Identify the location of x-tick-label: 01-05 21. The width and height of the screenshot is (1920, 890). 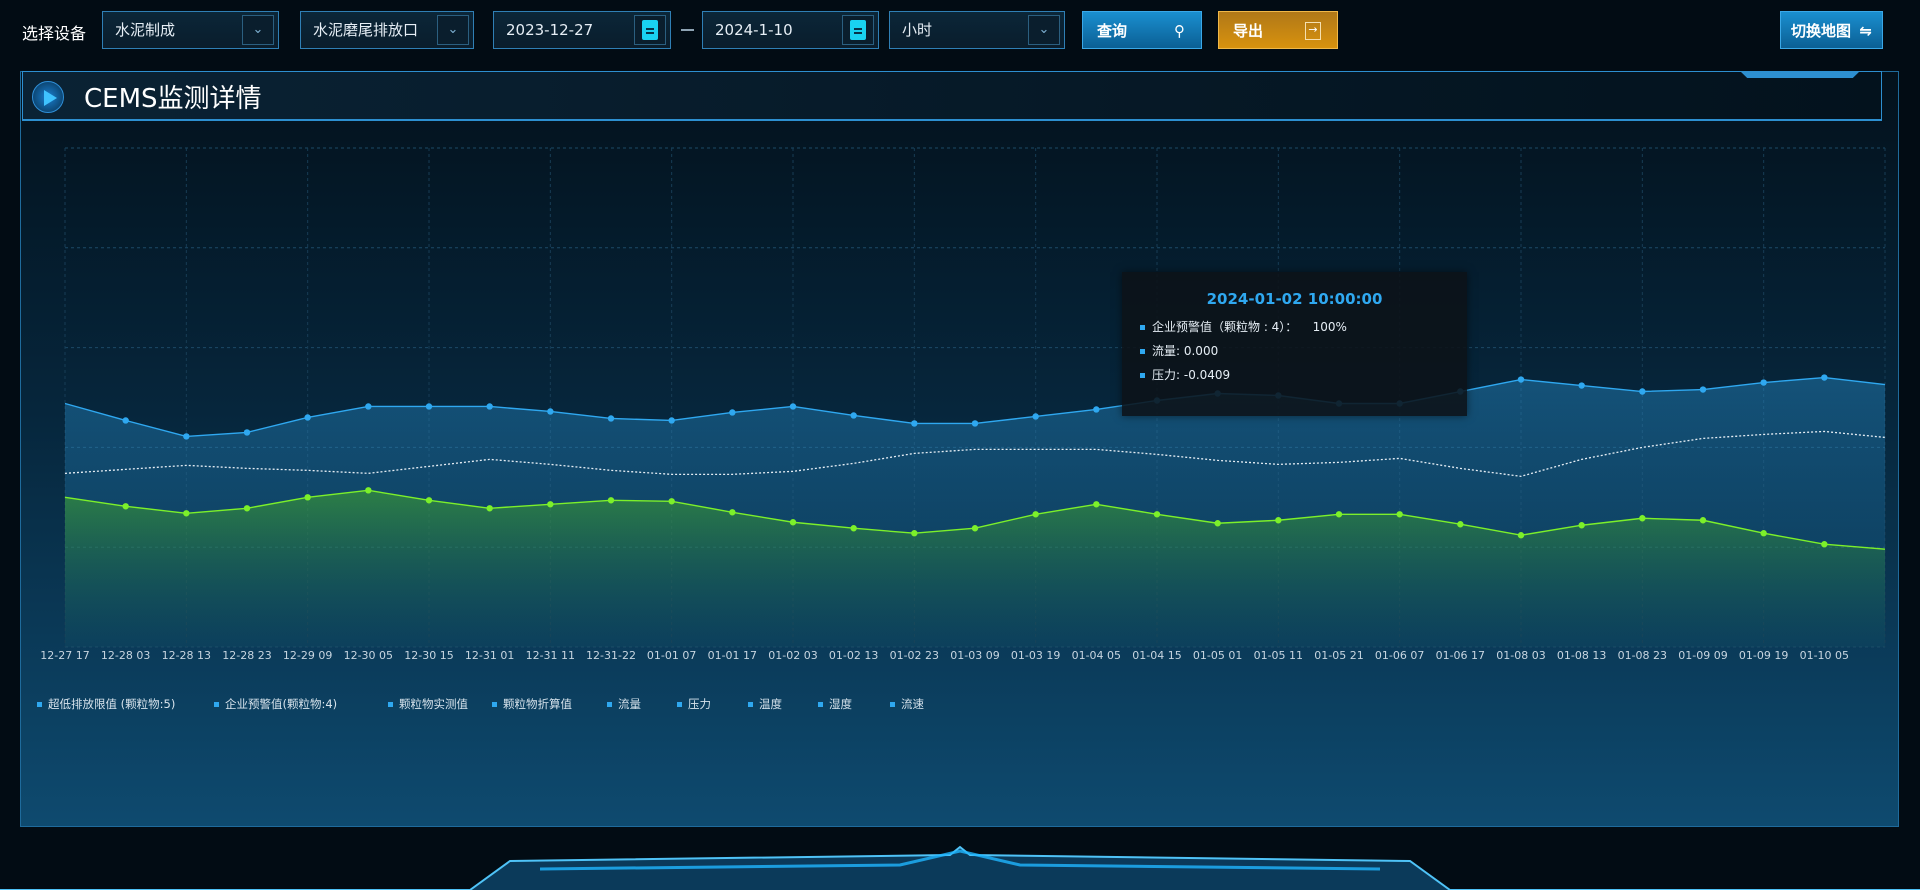
(1339, 655).